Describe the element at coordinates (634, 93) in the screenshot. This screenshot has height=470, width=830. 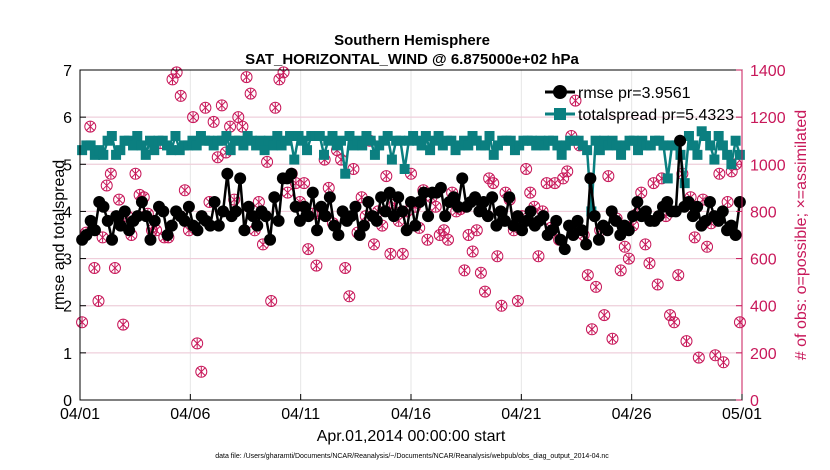
I see `legend-rmse-label: rmse pr=3.9561` at that location.